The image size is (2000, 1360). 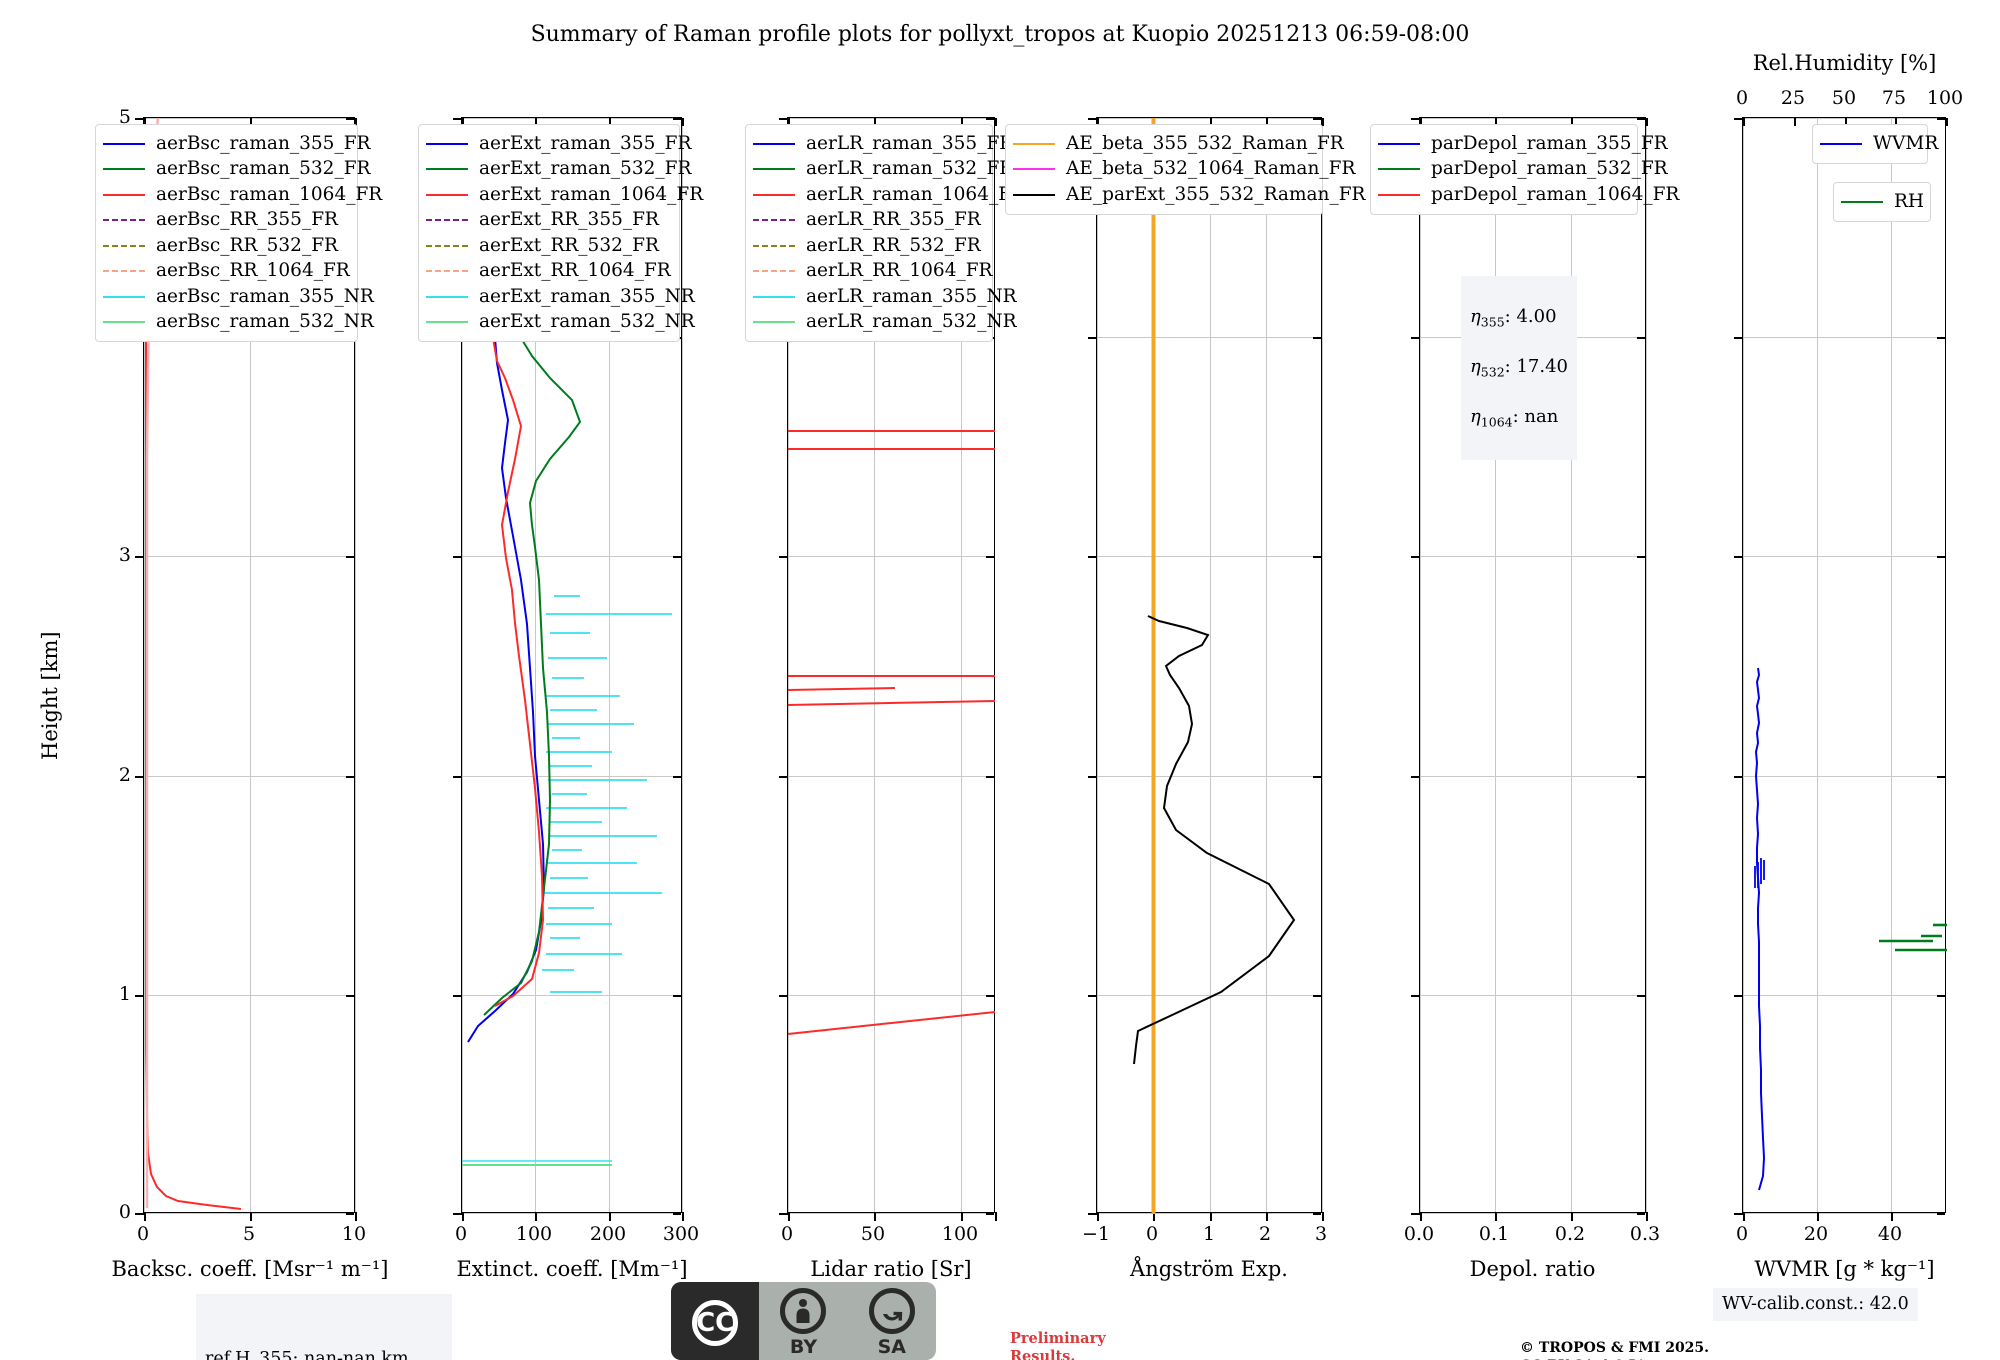 I want to click on xtick-label-p6-2: 40, so click(x=1890, y=1234).